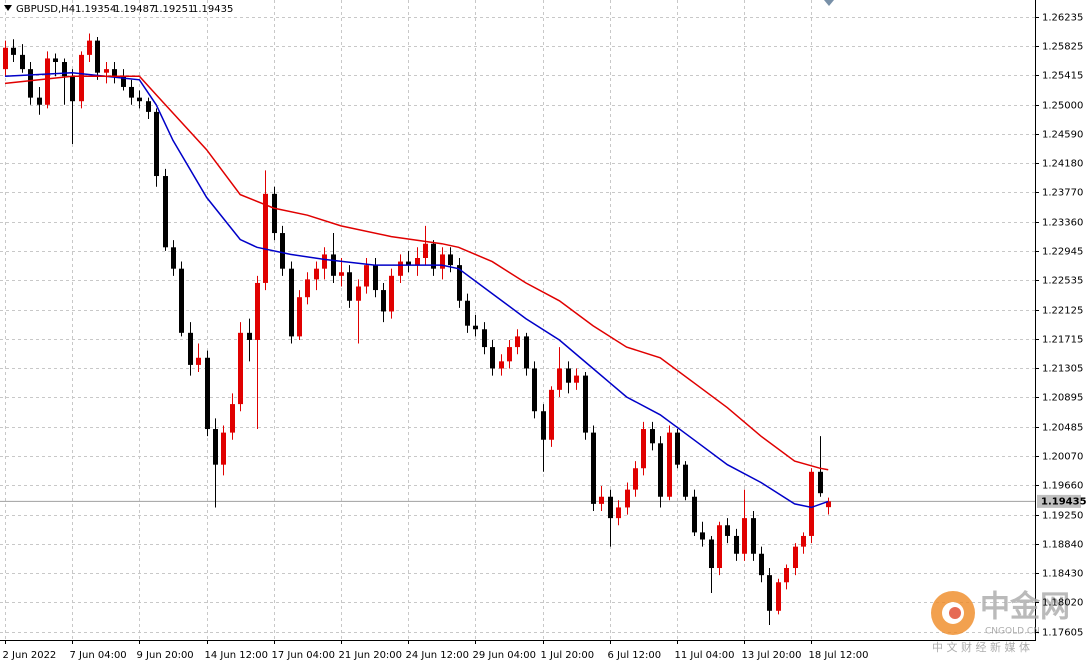 The image size is (1088, 663). What do you see at coordinates (98, 655) in the screenshot?
I see `x-tick-label: 7 Jun 04:00` at bounding box center [98, 655].